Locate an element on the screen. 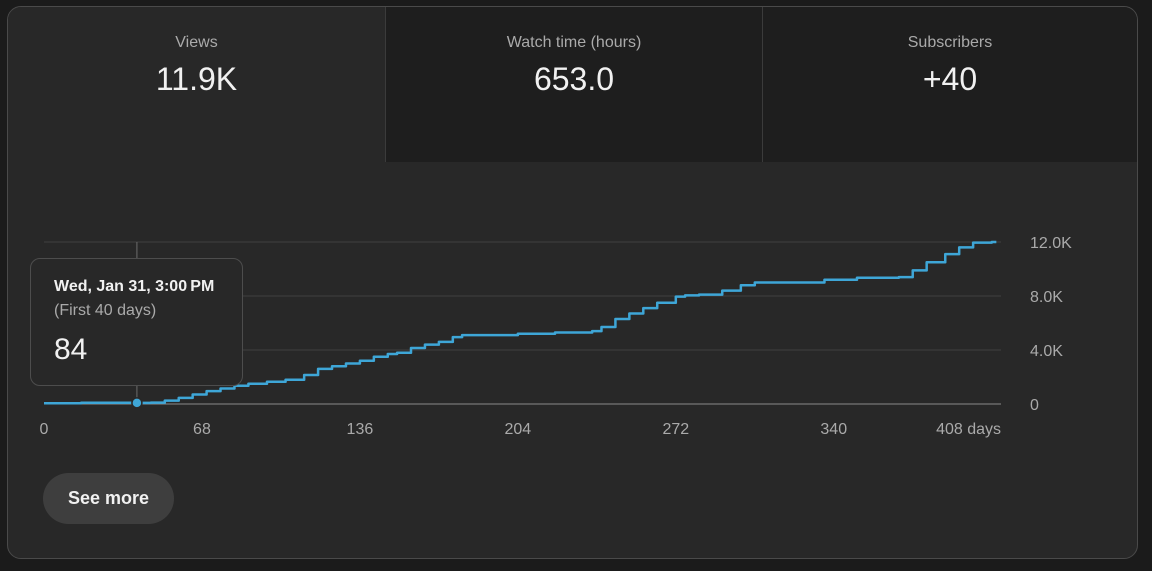 The image size is (1152, 571). tooltip-value: 84 is located at coordinates (71, 349).